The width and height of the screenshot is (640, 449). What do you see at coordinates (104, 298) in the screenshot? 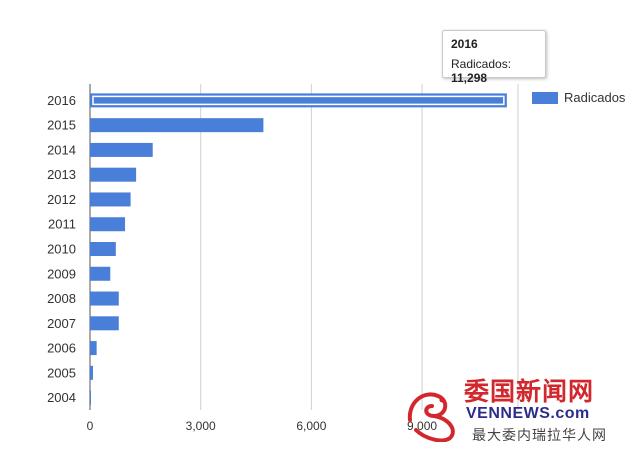
I see `bar-2008` at bounding box center [104, 298].